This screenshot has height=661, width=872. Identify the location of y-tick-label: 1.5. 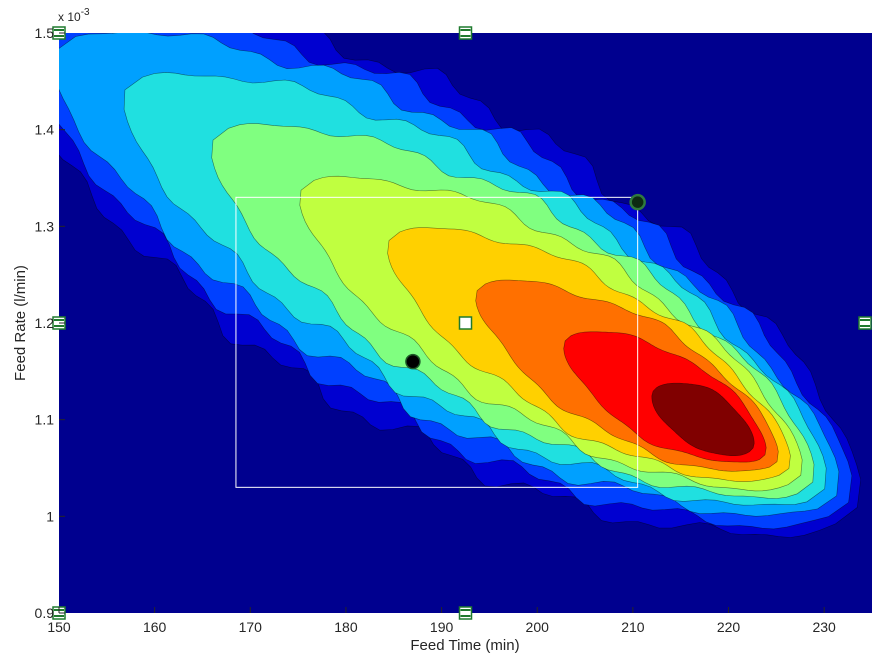
(45, 33).